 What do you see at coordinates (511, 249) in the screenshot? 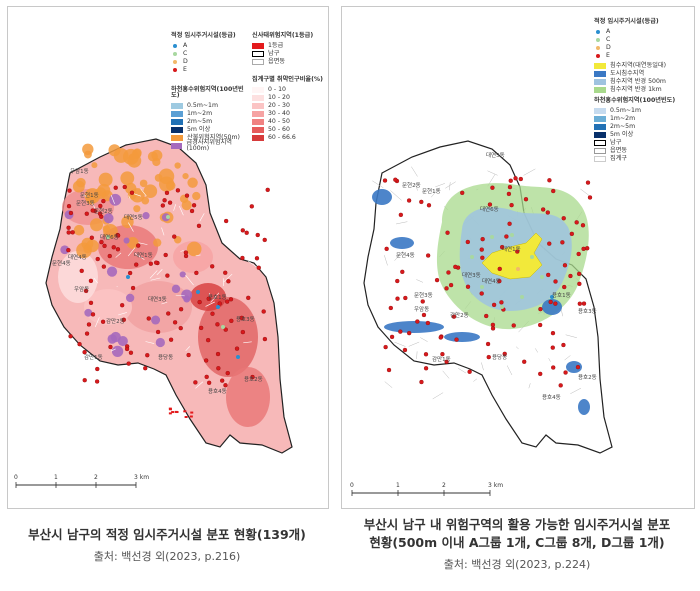
I see `right-place-label: 대연1동` at bounding box center [511, 249].